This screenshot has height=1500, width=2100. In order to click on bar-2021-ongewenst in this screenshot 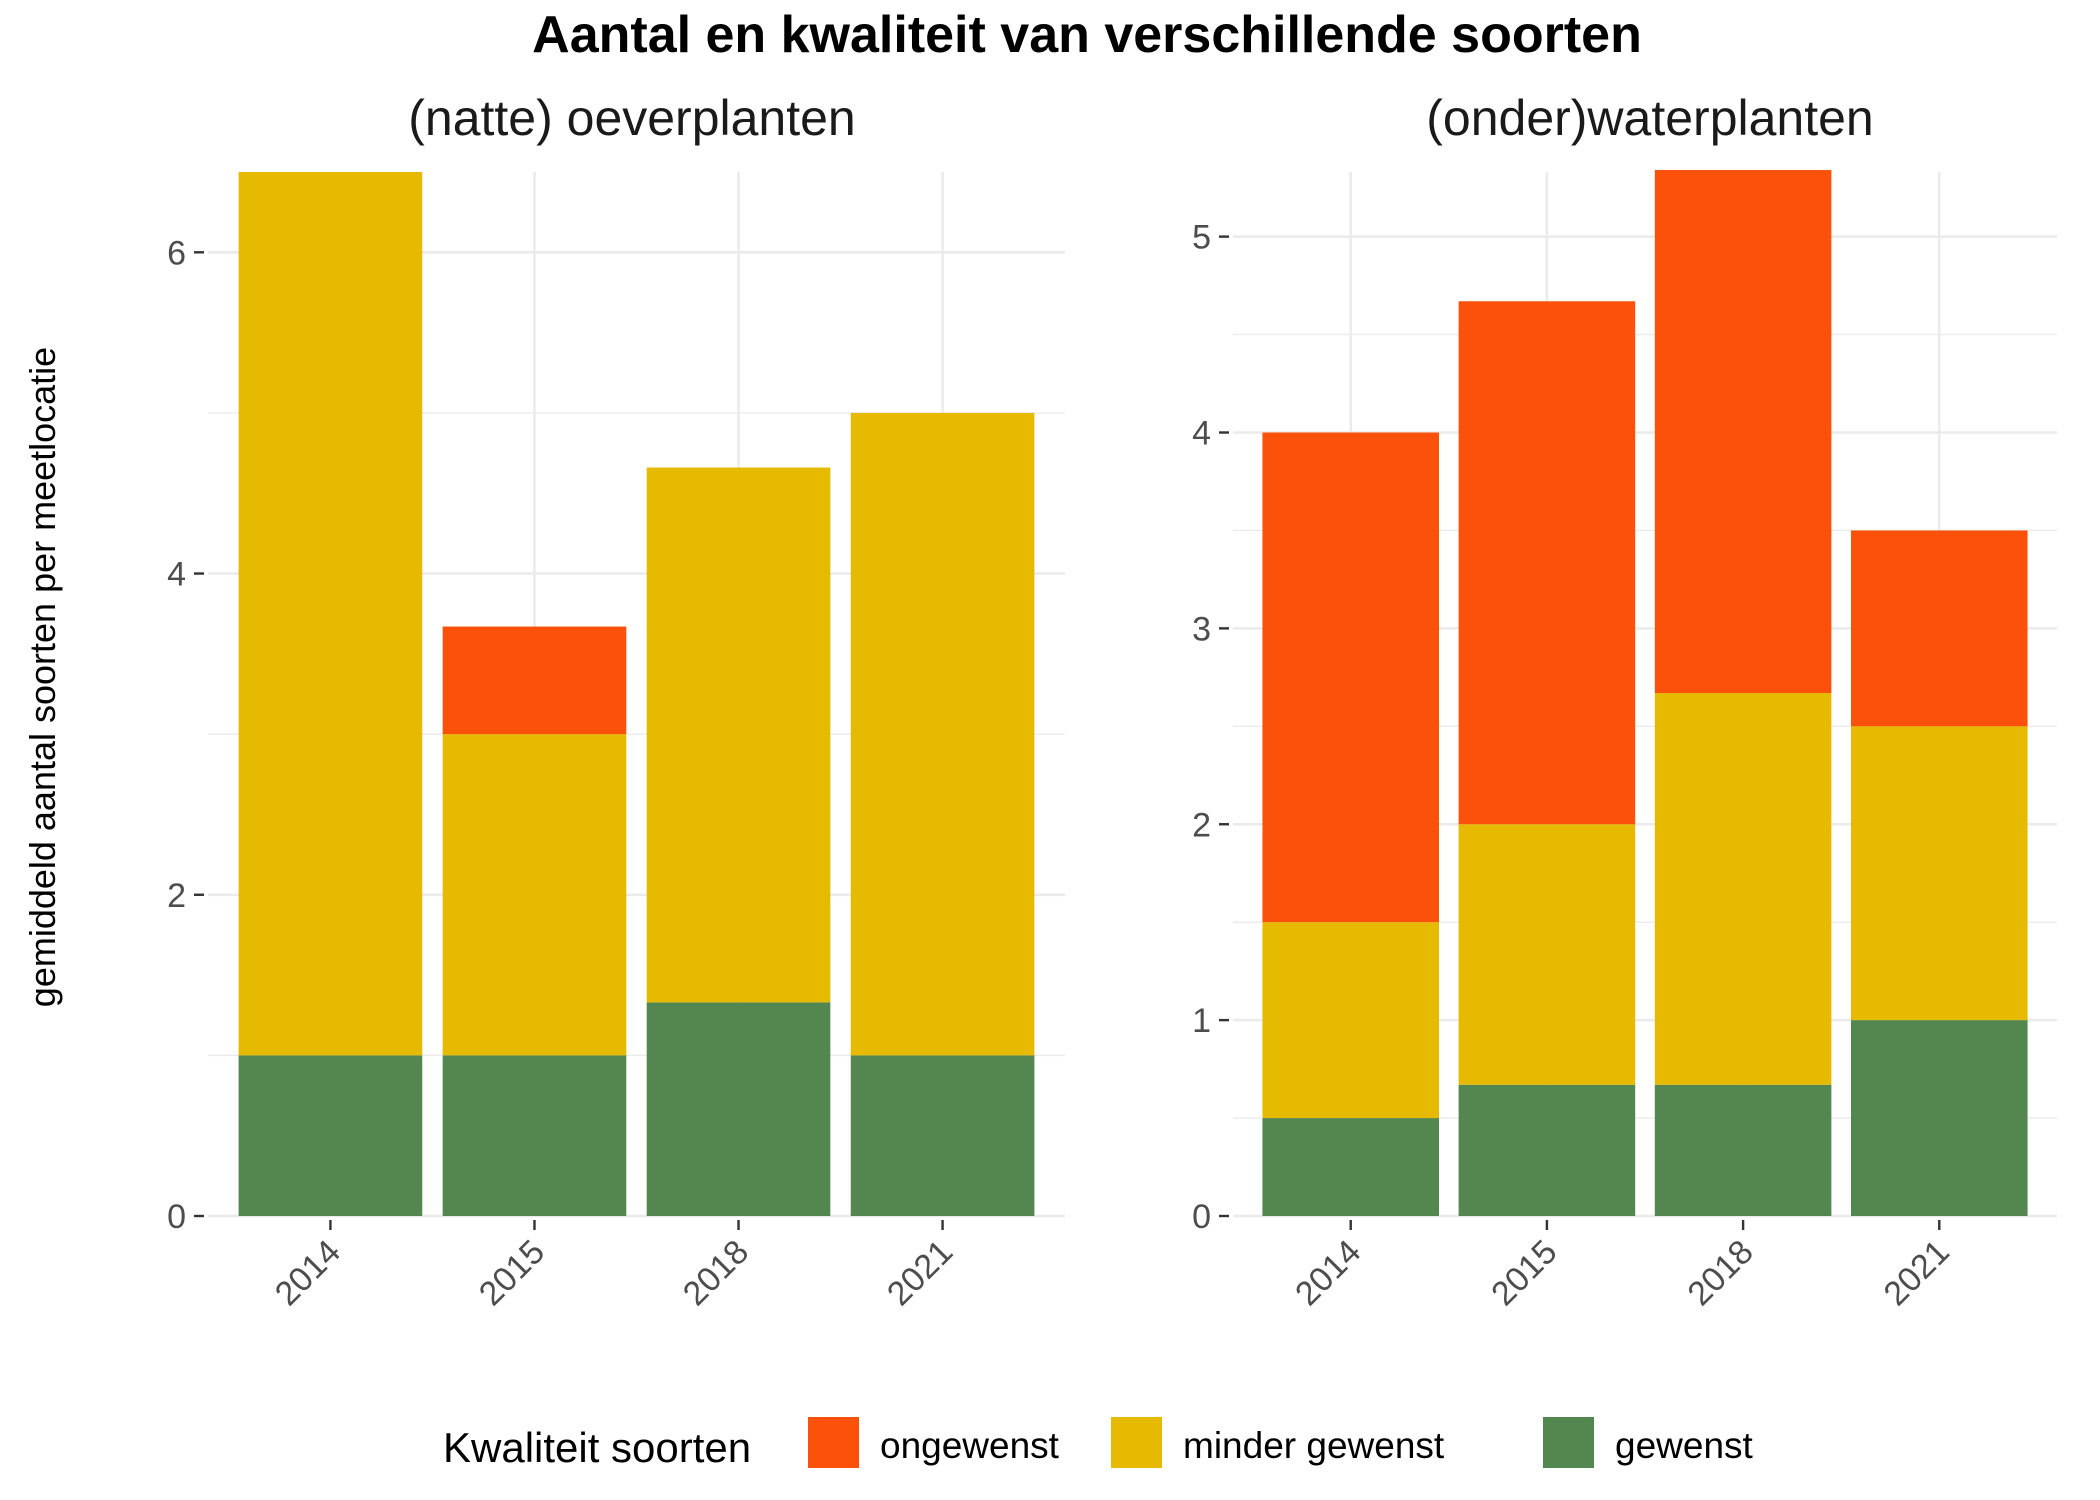, I will do `click(1939, 628)`.